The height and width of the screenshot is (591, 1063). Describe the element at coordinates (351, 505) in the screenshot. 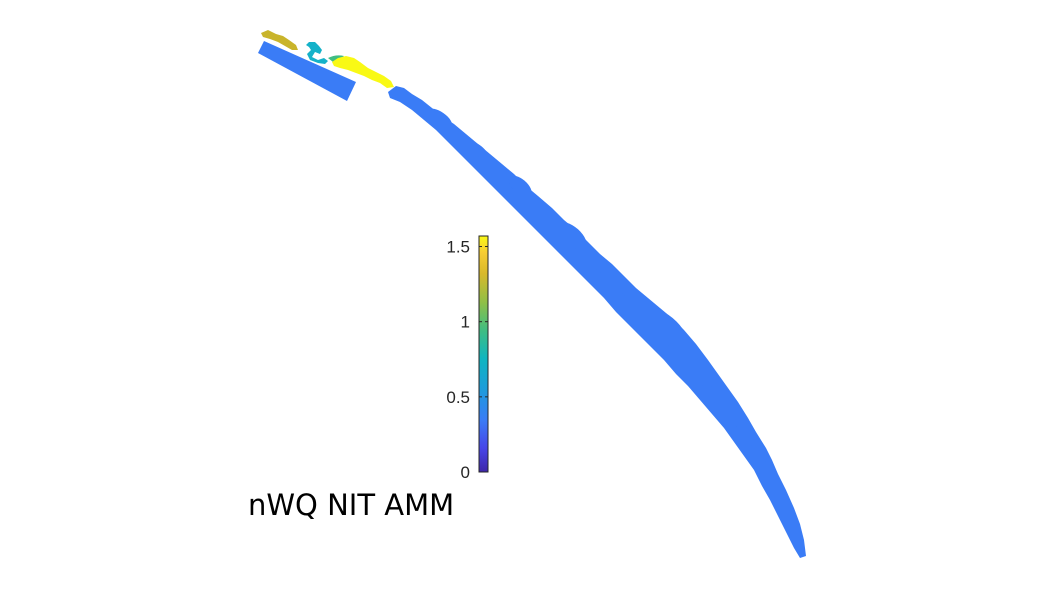

I see `map-title: nWQ NIT AMM` at that location.